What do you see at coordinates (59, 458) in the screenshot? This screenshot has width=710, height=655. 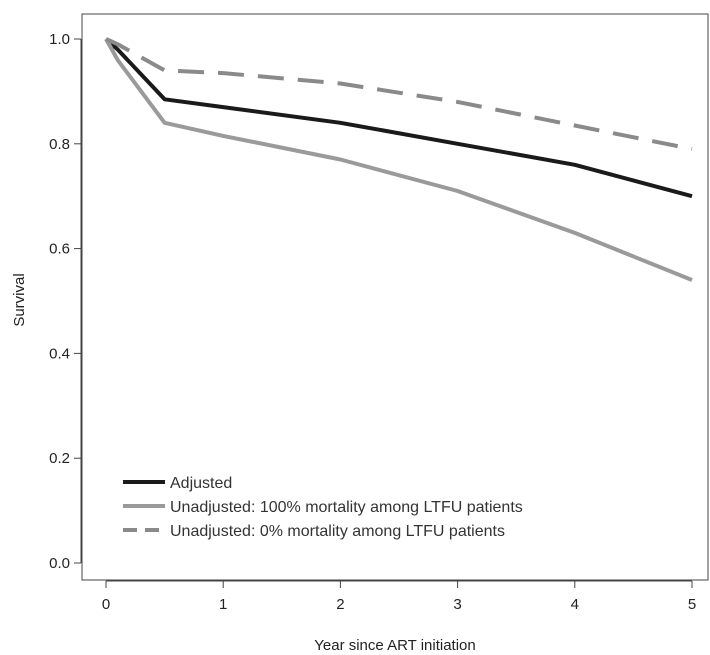 I see `y-tick-label: 0.2` at bounding box center [59, 458].